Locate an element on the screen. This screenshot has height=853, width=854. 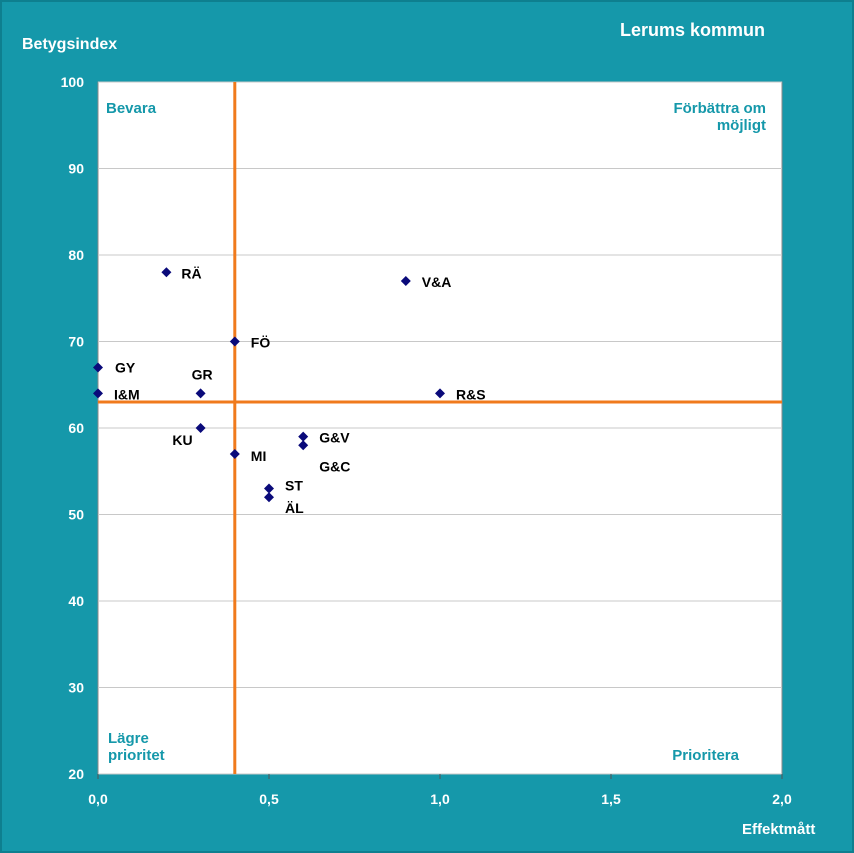
x-tick-label: 0,0 is located at coordinates (98, 799).